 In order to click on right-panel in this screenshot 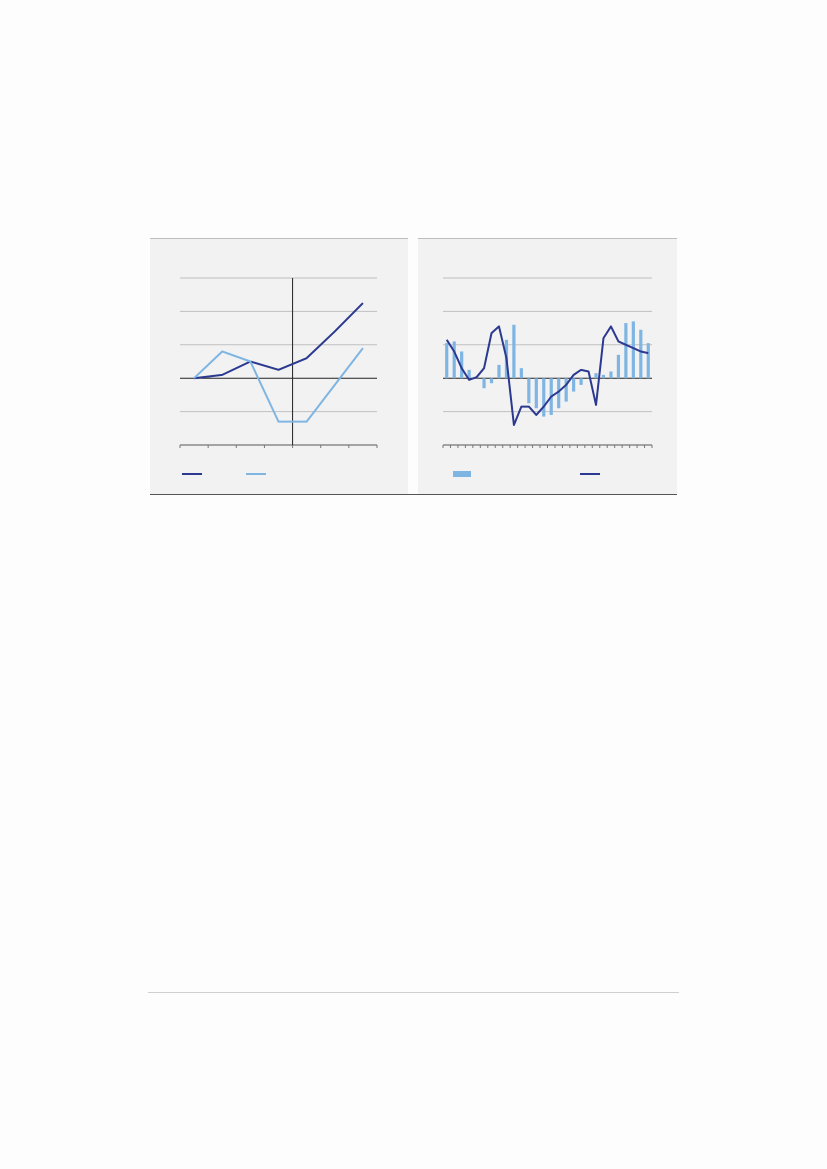, I will do `click(547, 366)`.